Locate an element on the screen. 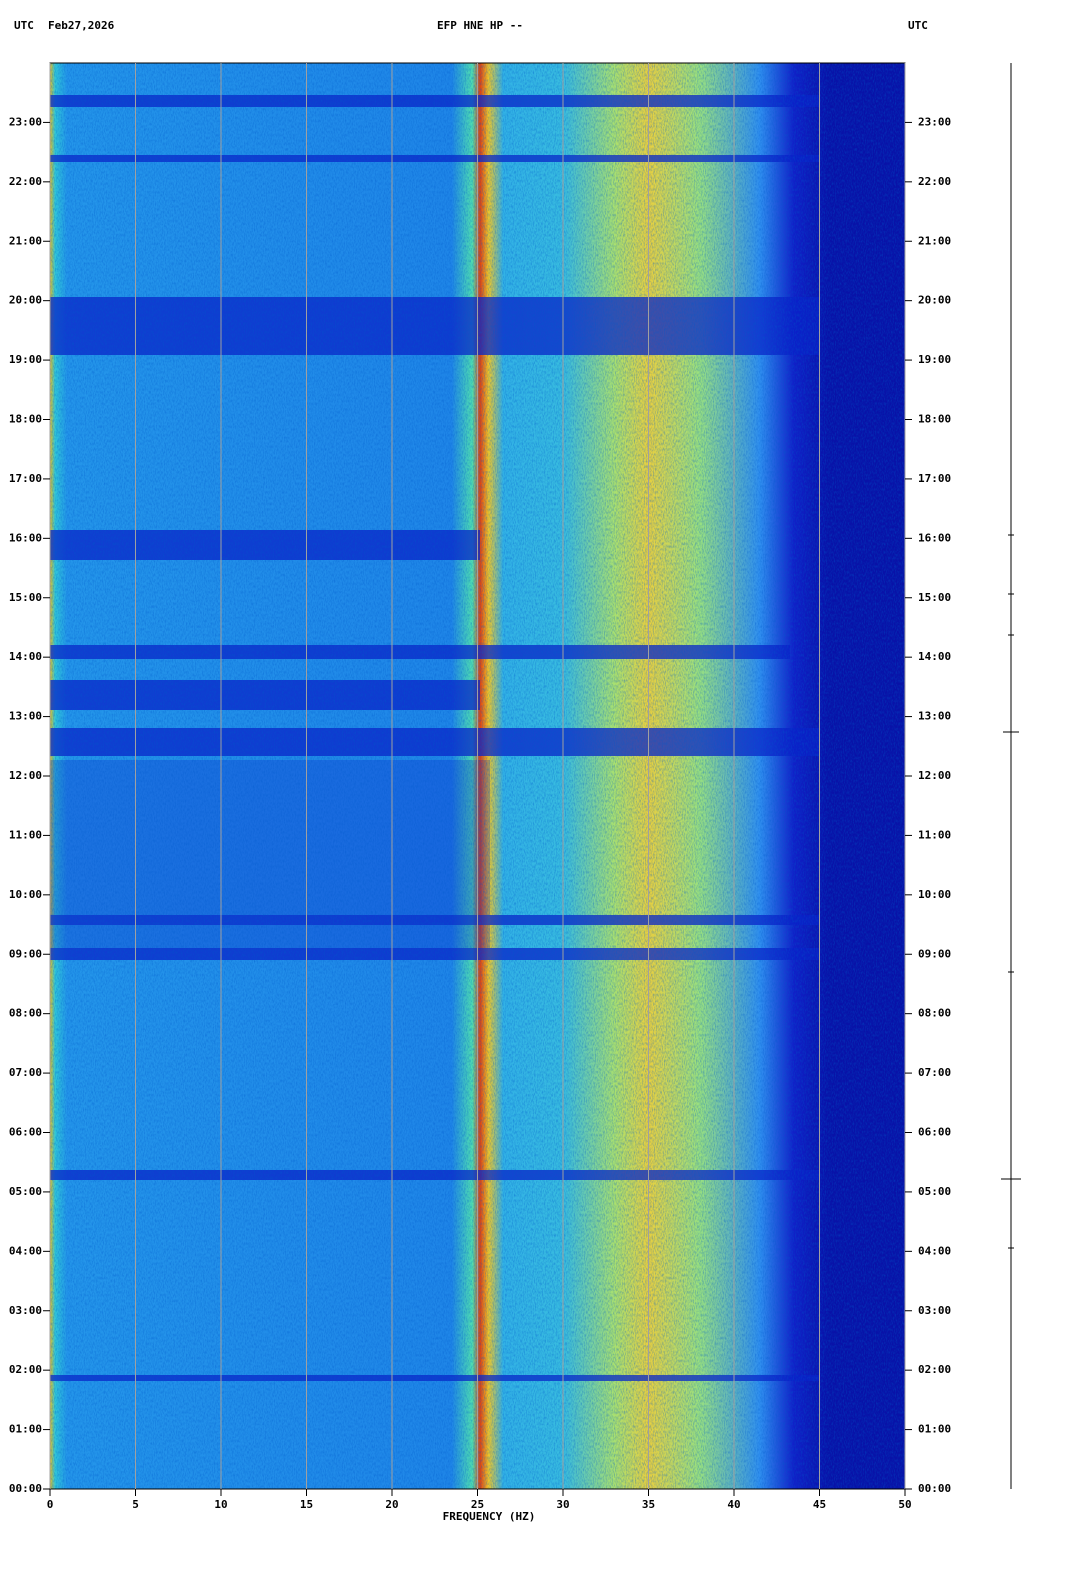 Image resolution: width=1066 pixels, height=1584 pixels. y-tick-label: 08:00 is located at coordinates (25, 1013).